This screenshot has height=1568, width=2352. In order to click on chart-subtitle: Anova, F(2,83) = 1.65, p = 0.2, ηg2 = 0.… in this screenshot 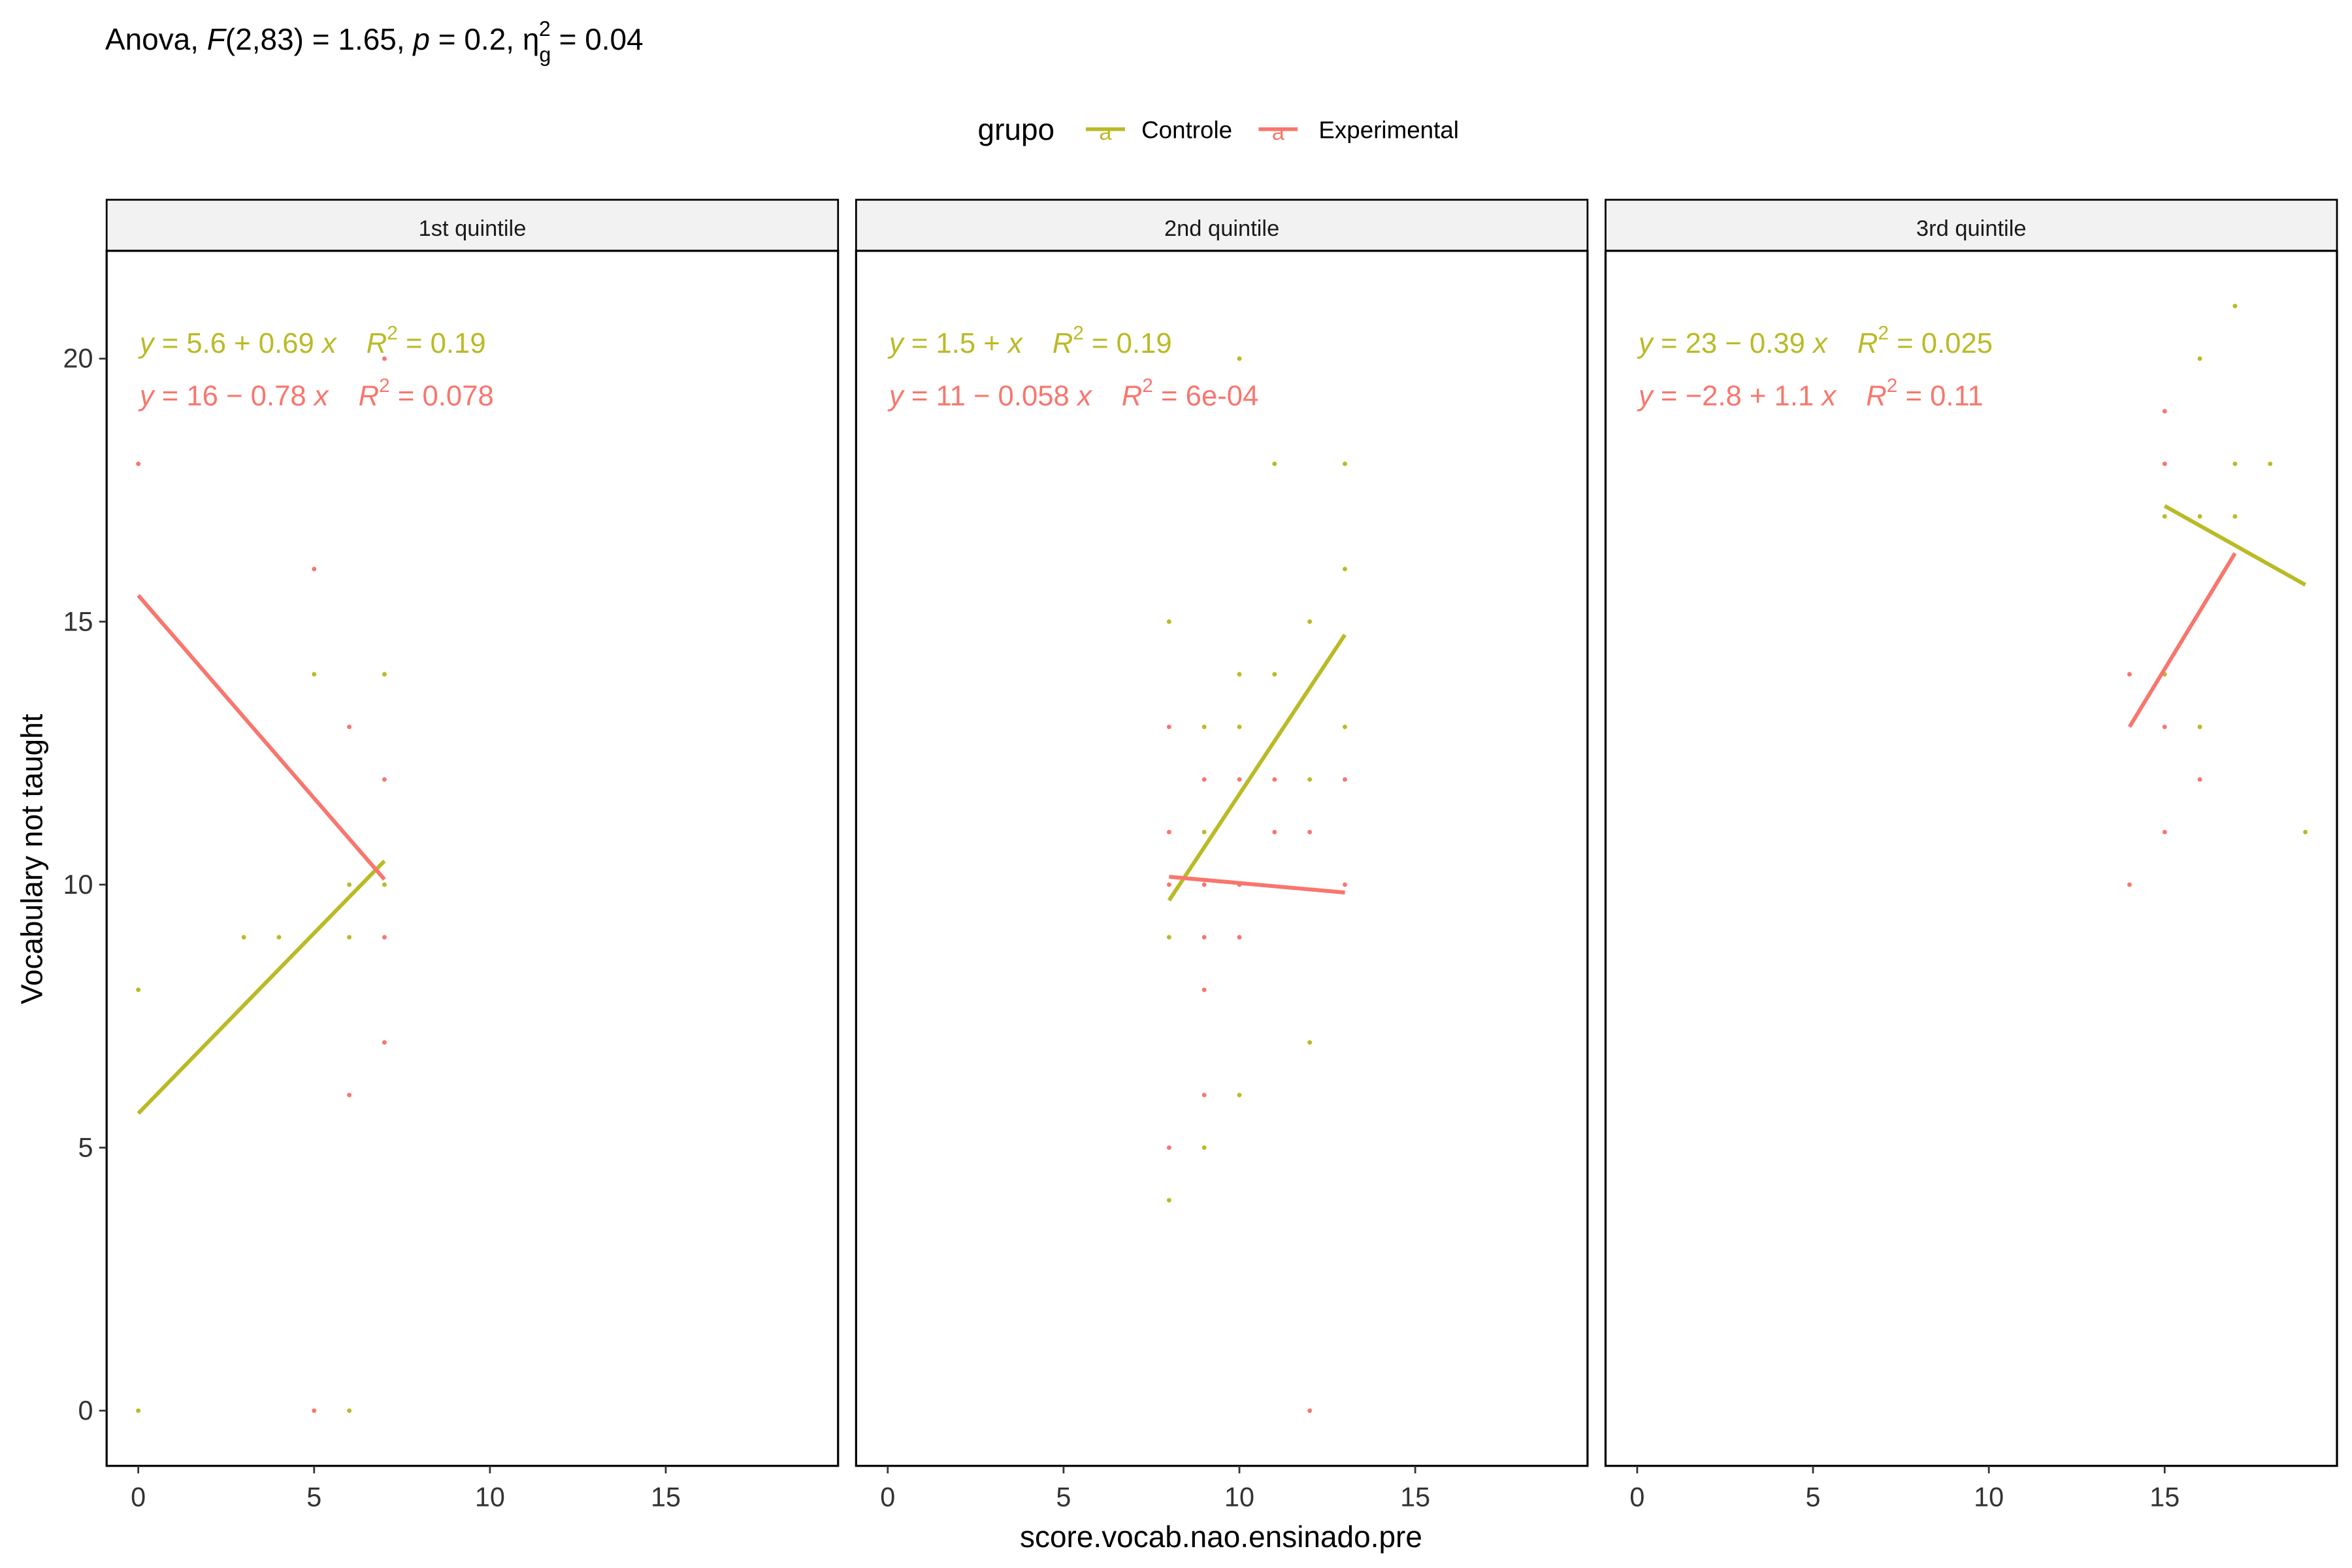, I will do `click(374, 41)`.